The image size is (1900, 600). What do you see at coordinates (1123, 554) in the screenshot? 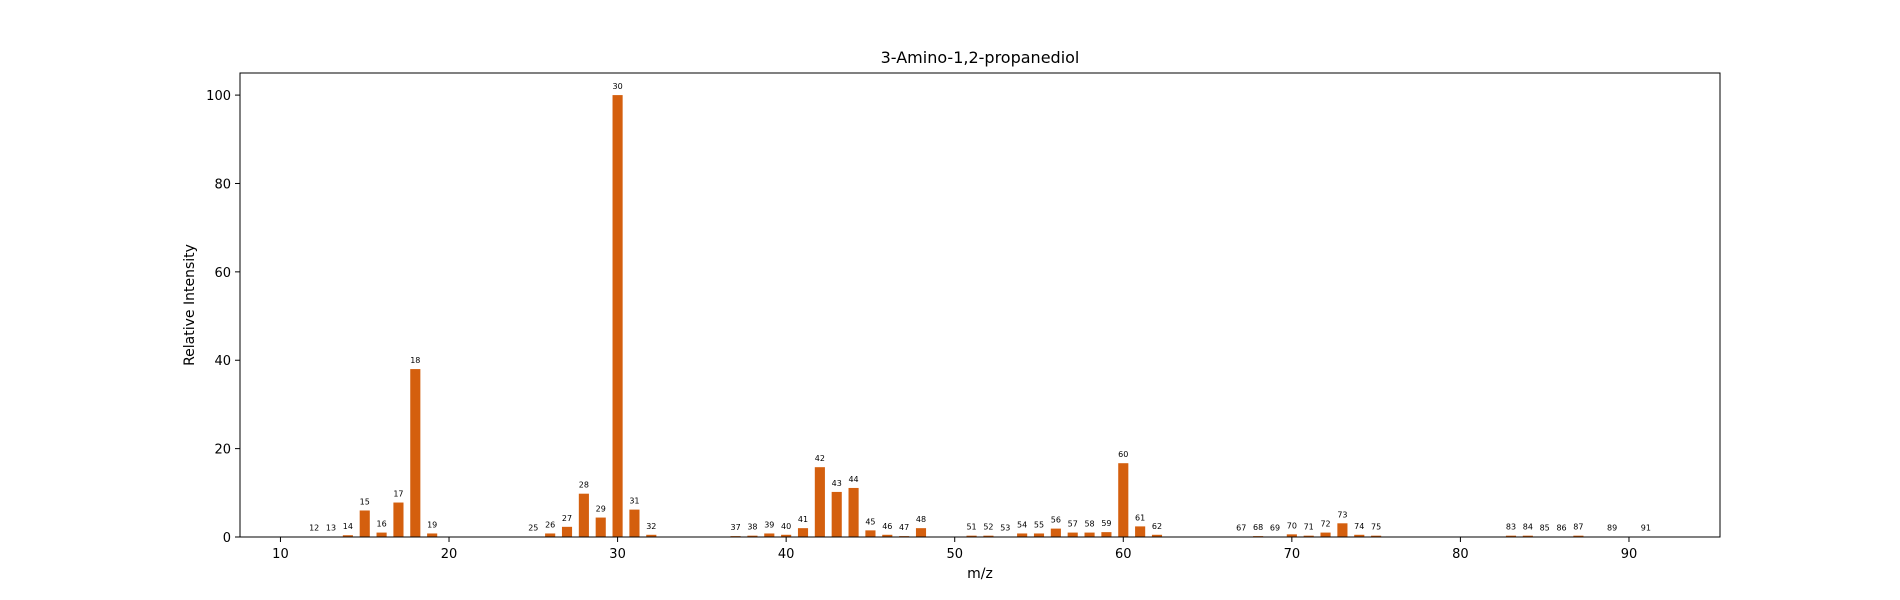
I see `x-tick-label-60: 60` at bounding box center [1123, 554].